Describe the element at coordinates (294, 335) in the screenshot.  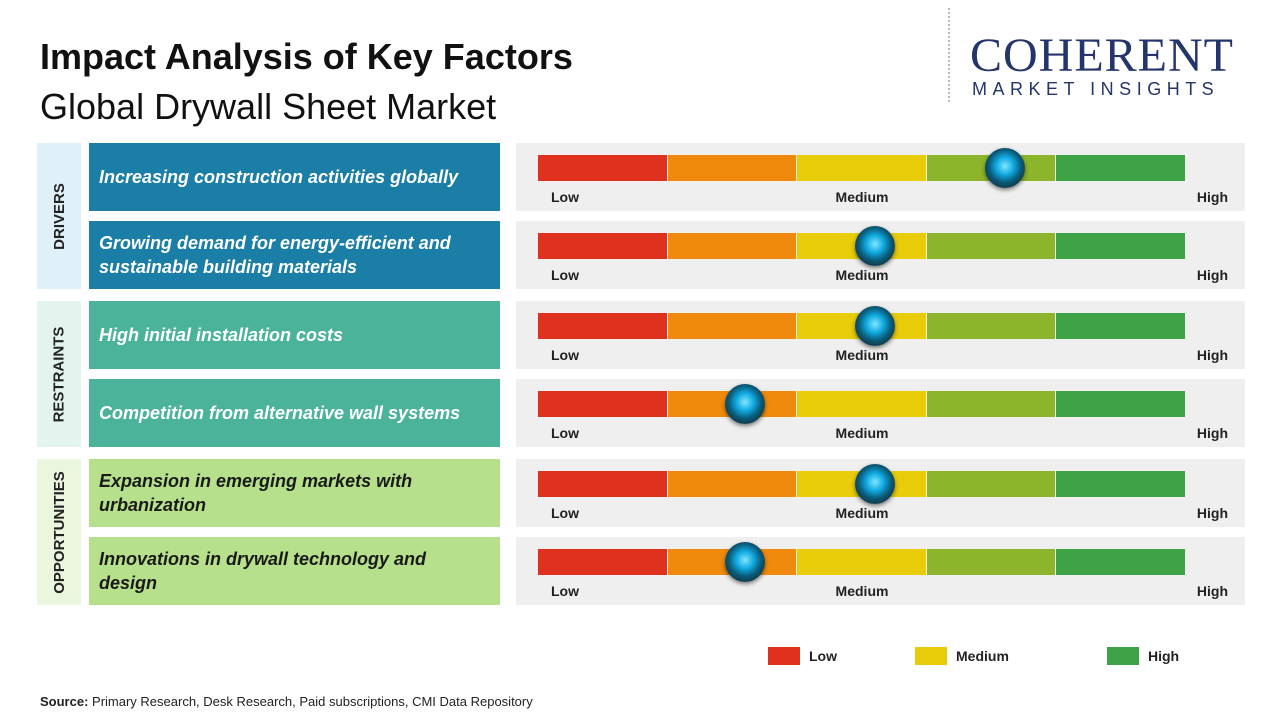
I see `factor: High initial installation costs` at that location.